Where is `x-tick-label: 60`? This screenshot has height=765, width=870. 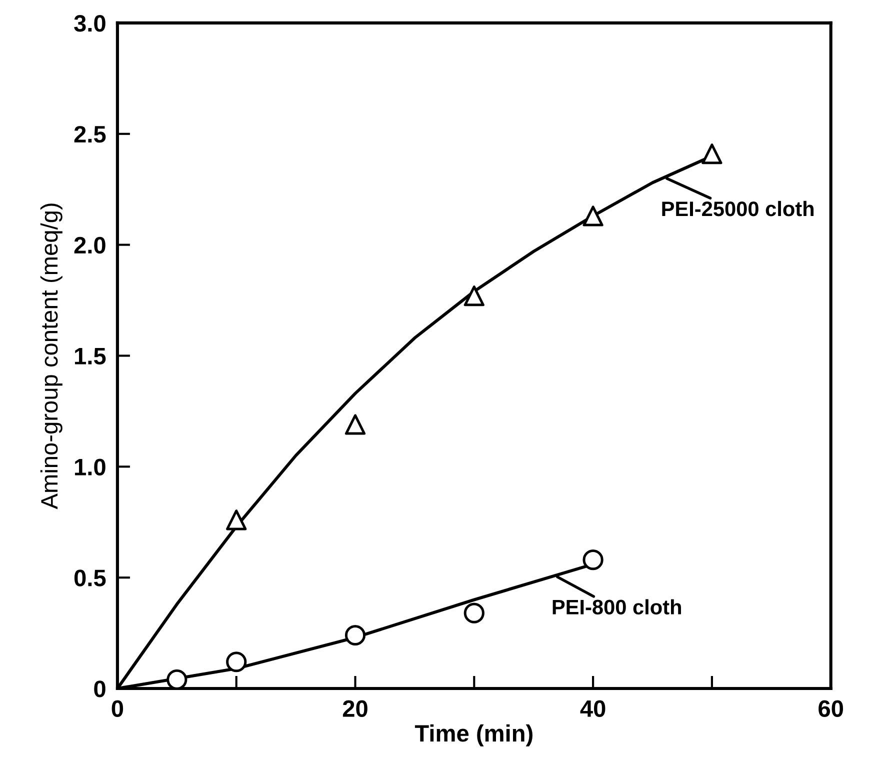 x-tick-label: 60 is located at coordinates (831, 708).